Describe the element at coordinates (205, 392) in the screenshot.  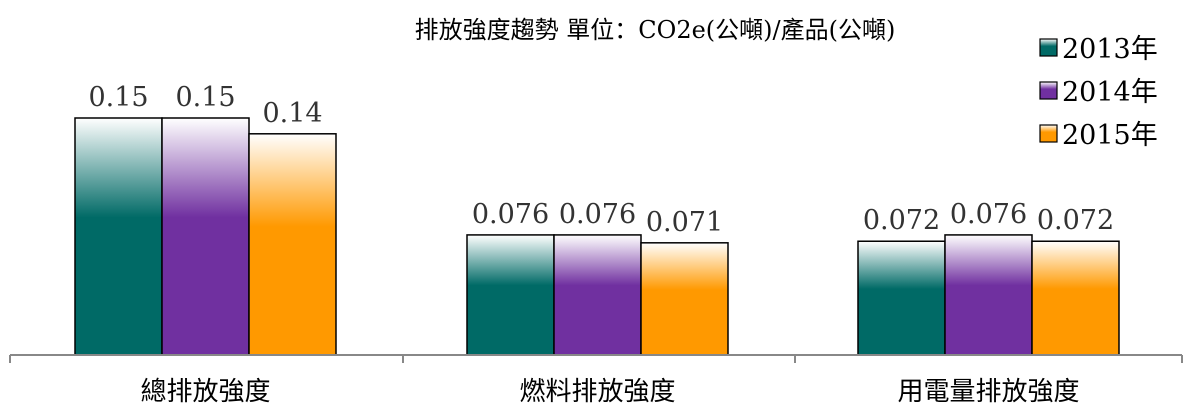
I see `category-label: 總排放強度` at that location.